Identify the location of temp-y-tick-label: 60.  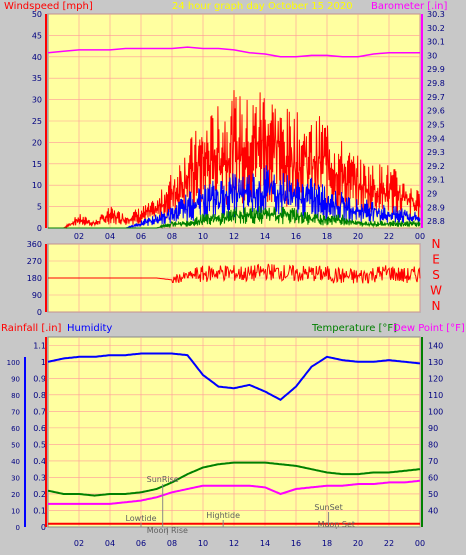
(433, 477).